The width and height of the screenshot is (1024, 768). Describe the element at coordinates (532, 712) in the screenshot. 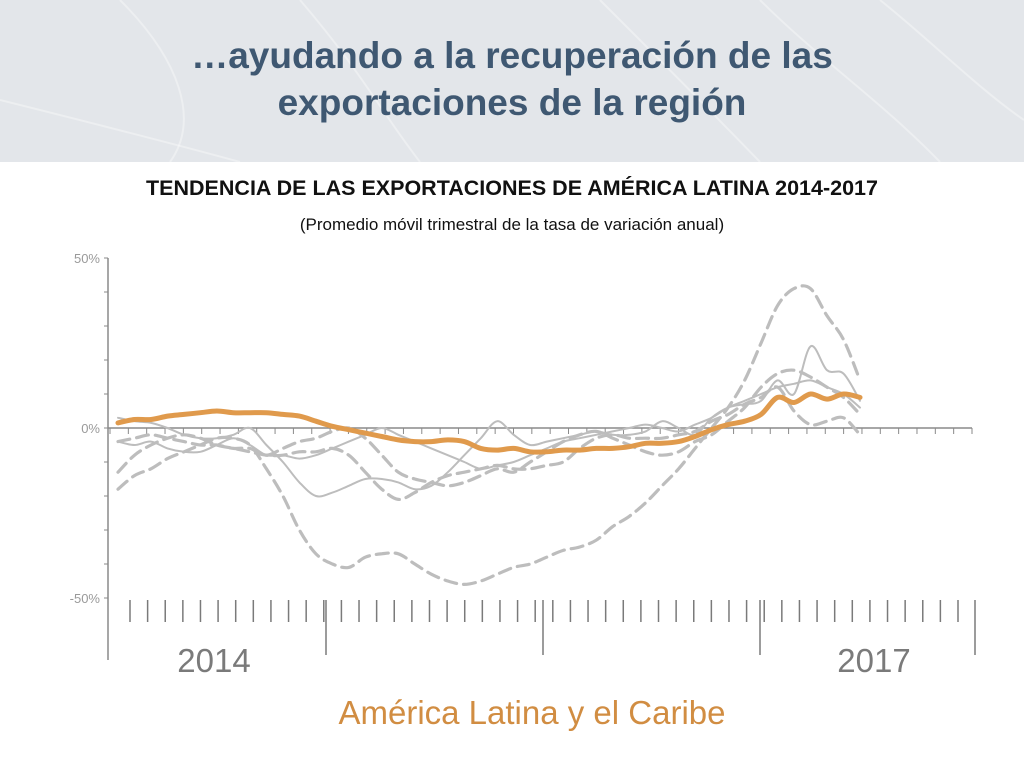

I see `region-label: América Latina y el Caribe` at that location.